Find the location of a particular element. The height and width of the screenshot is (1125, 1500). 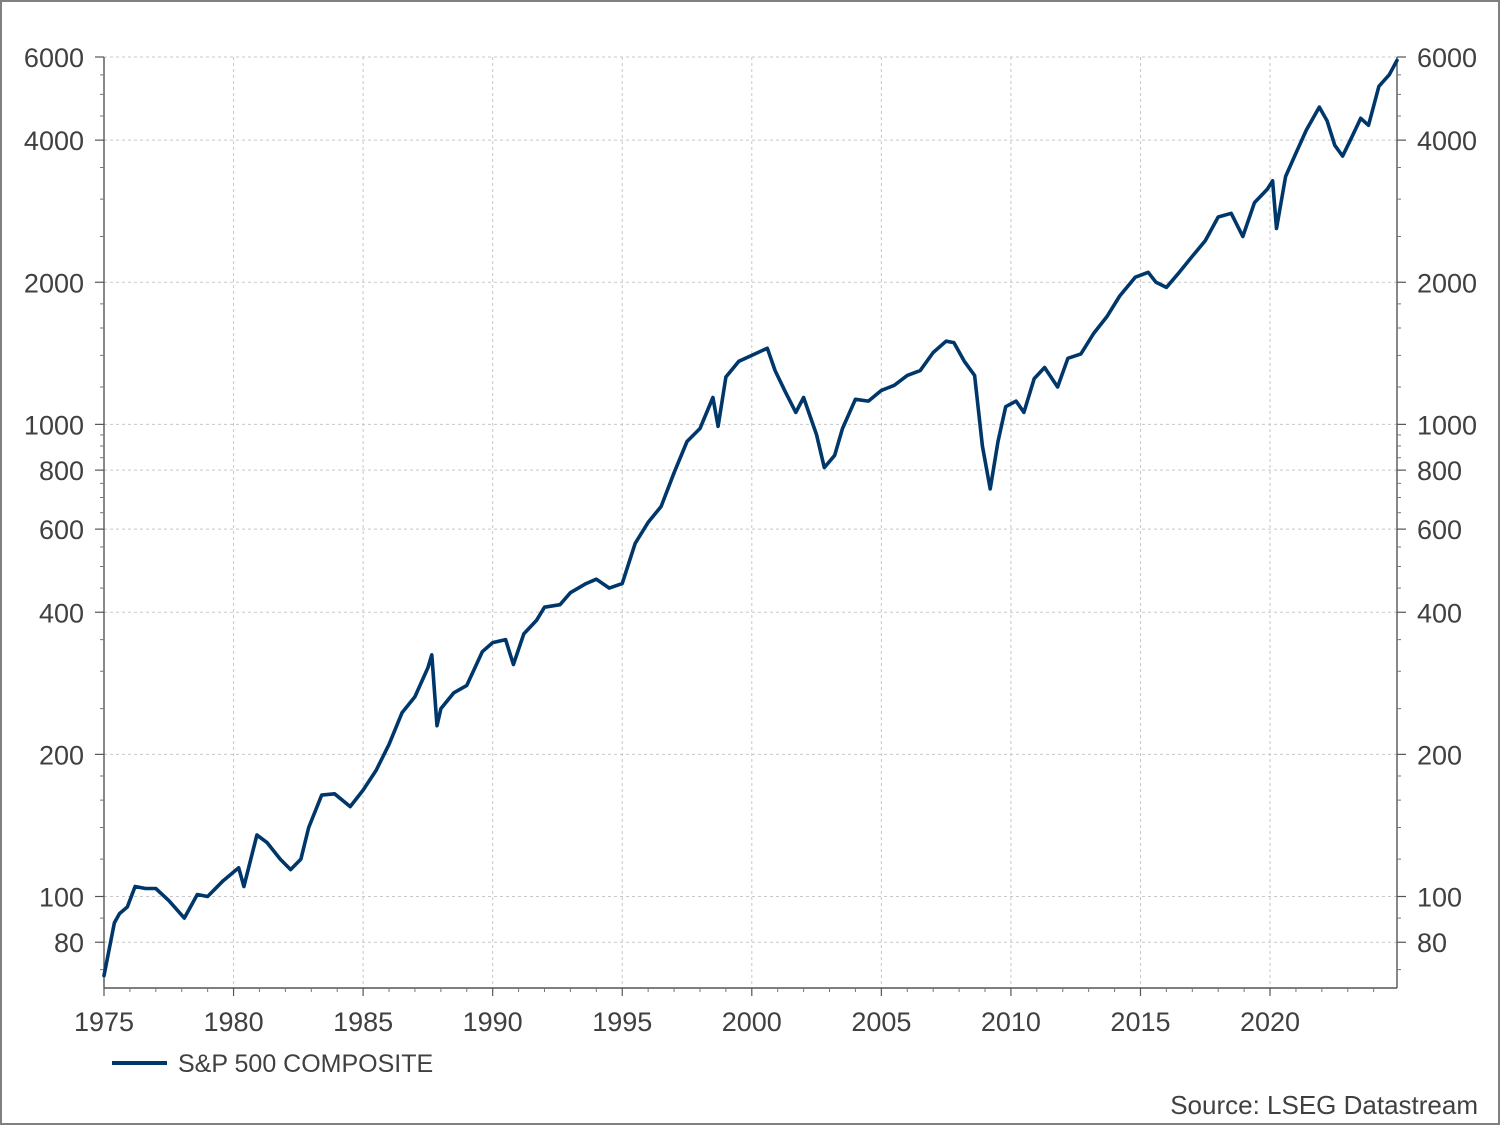

y-tick-label-right-80: 80 is located at coordinates (1432, 943).